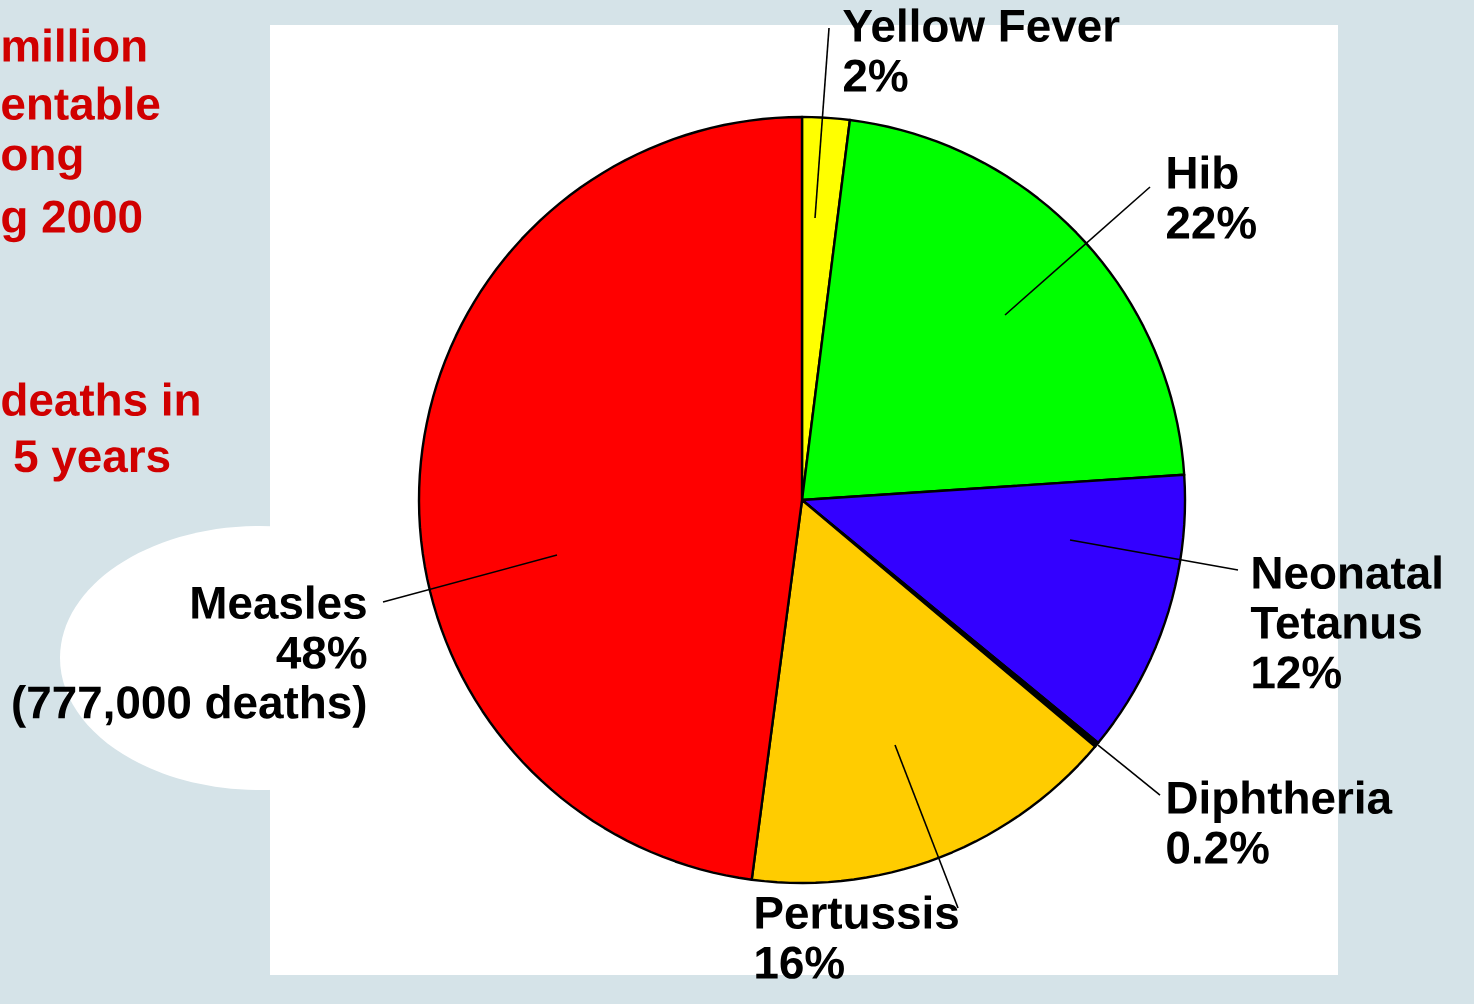 Image resolution: width=1474 pixels, height=1004 pixels. Describe the element at coordinates (876, 75) in the screenshot. I see `data-label: 2%` at that location.